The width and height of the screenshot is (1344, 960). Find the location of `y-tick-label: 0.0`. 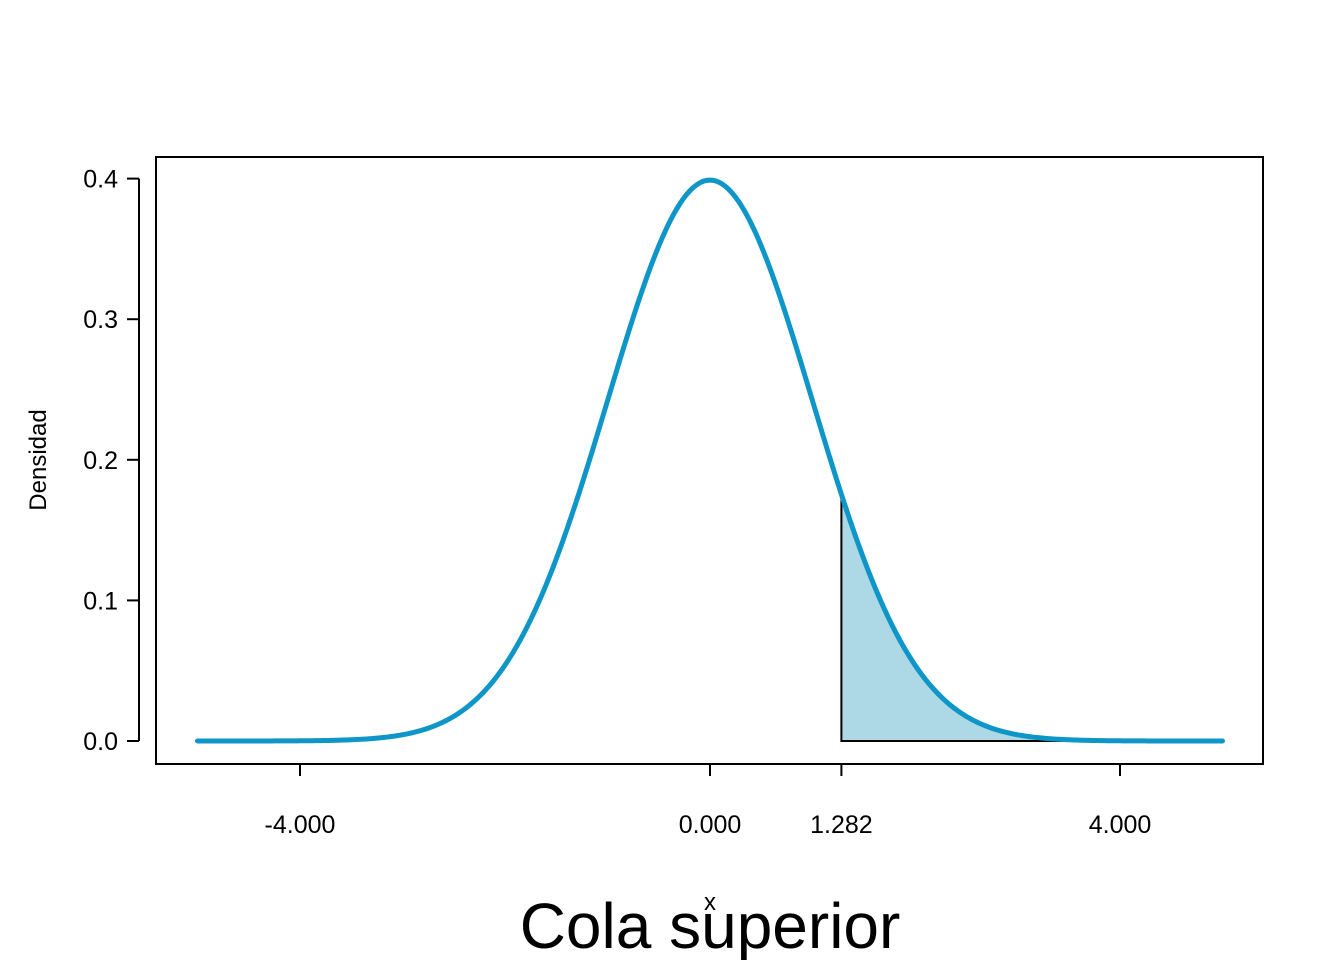

y-tick-label: 0.0 is located at coordinates (100, 742).